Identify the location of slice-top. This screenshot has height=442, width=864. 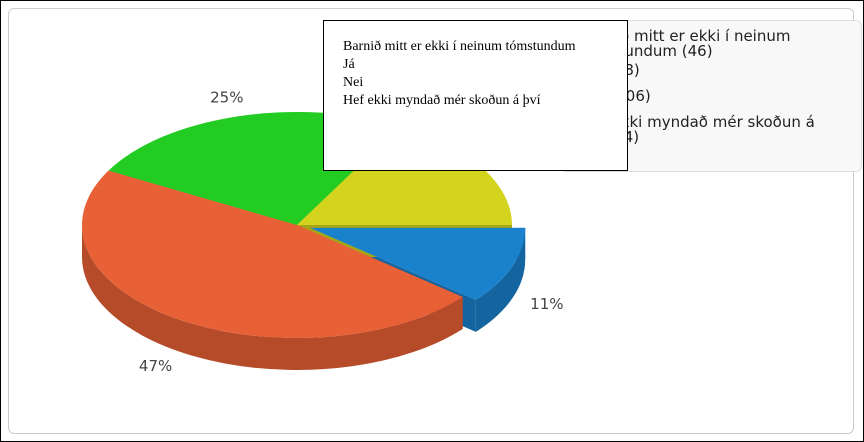
(418, 263).